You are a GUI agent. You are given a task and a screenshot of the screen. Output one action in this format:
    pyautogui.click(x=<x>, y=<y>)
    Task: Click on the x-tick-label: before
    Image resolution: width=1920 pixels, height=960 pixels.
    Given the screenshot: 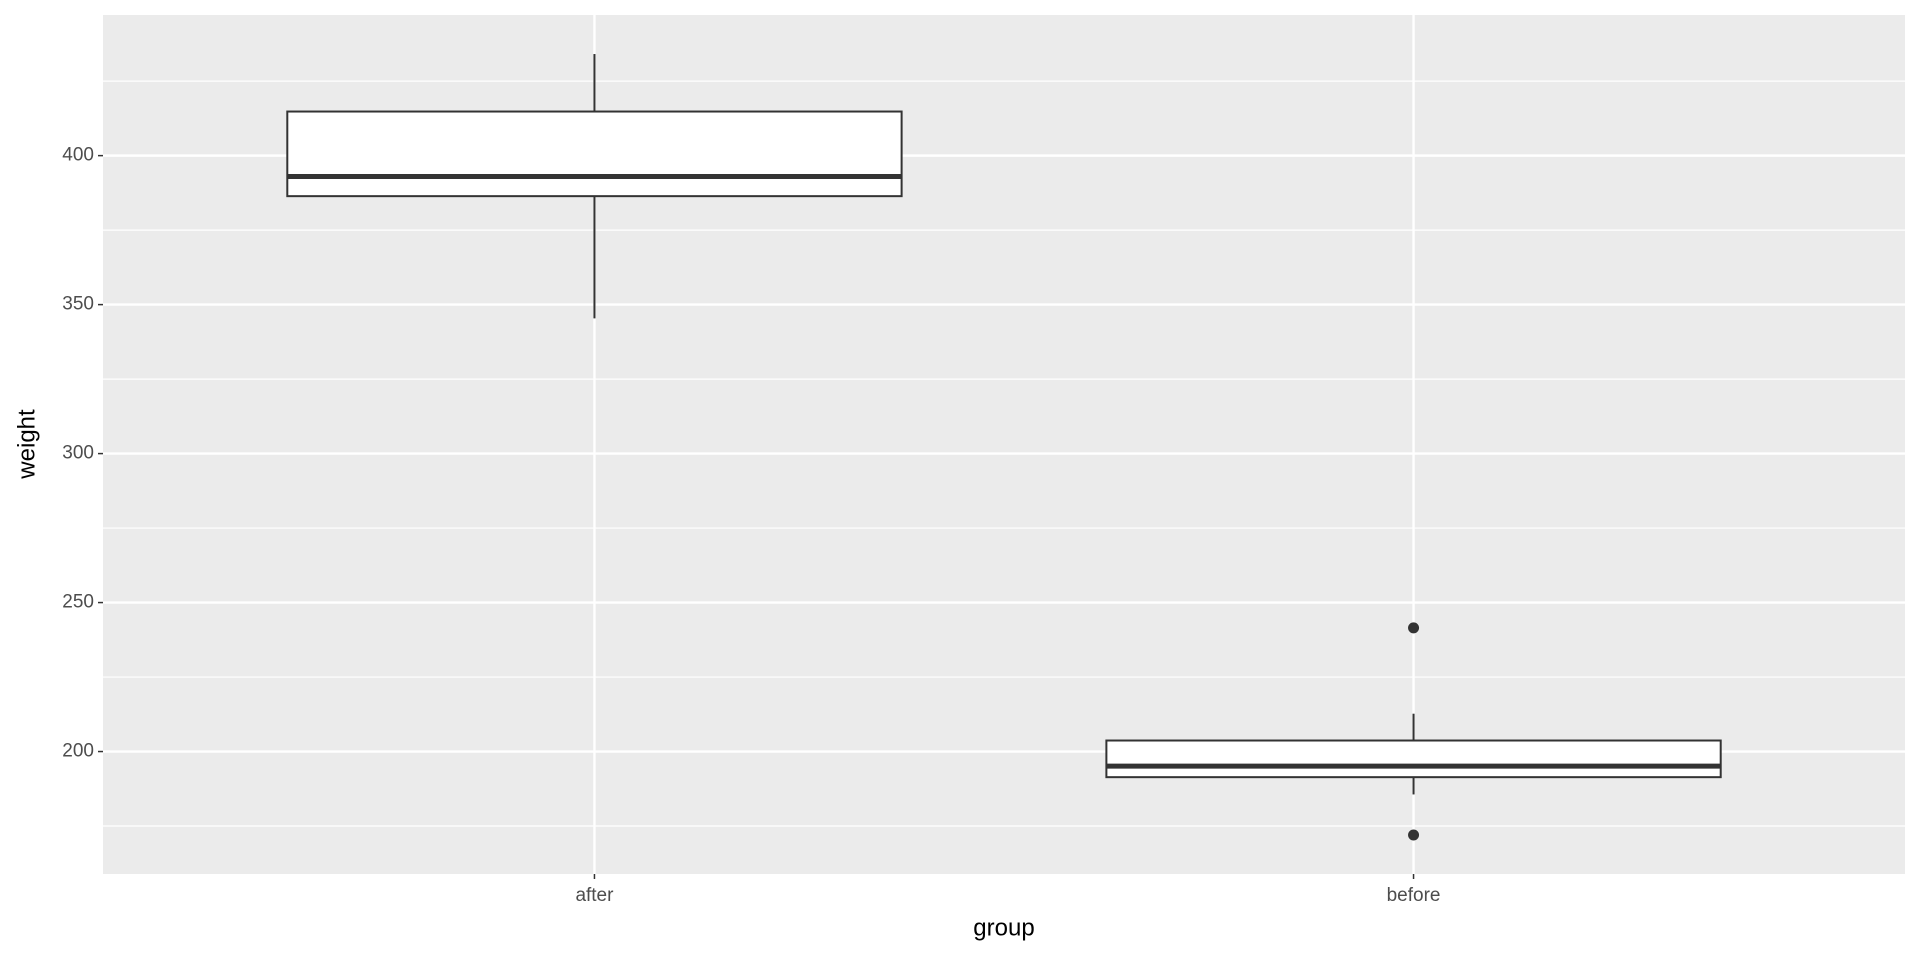 What is the action you would take?
    pyautogui.click(x=1414, y=895)
    